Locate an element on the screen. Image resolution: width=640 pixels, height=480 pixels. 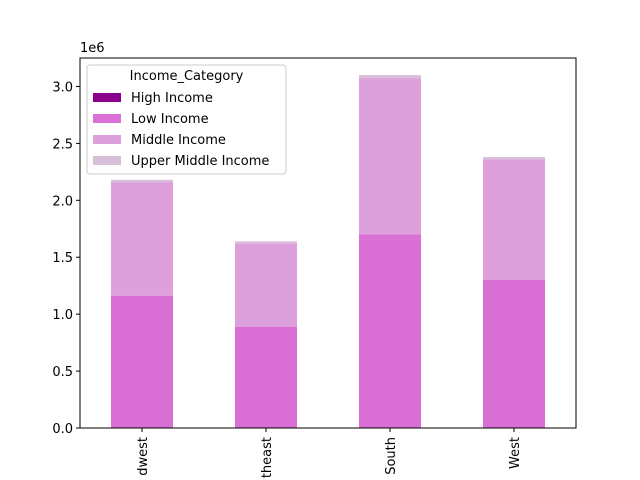
legend-box is located at coordinates (186, 119).